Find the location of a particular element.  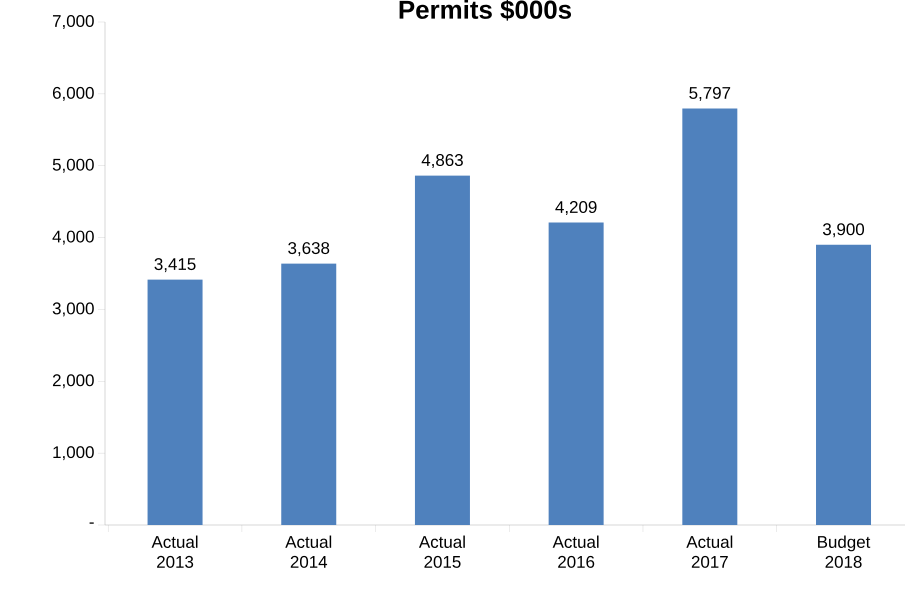

x-tick-label: Actual 2017 is located at coordinates (709, 552).